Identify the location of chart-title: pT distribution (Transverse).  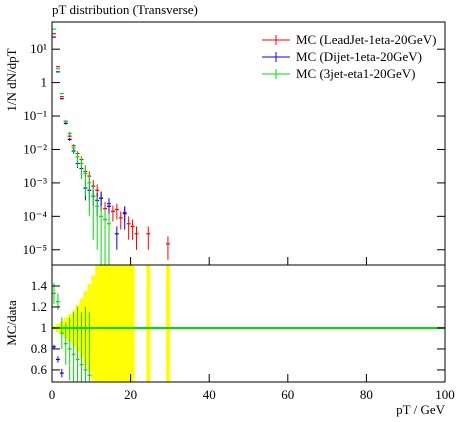
(125, 9).